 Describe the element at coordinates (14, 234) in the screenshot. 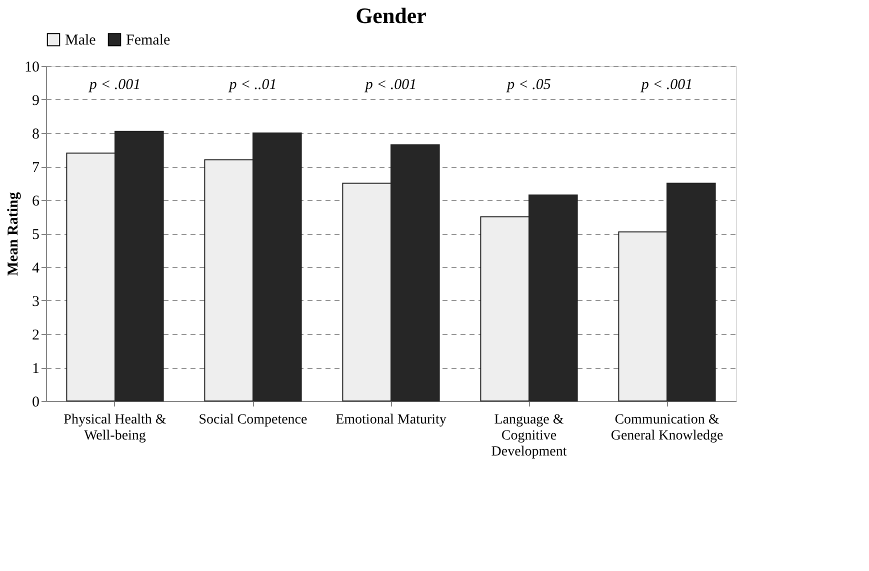

I see `y-axis-title: Mean Rating` at that location.